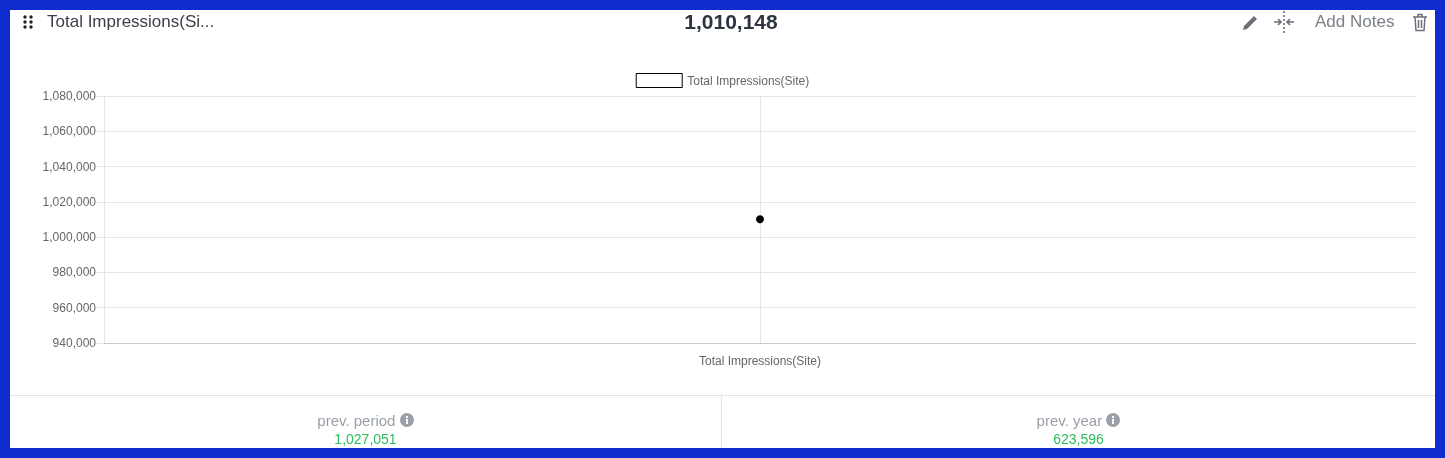 This screenshot has height=458, width=1445. I want to click on y-tick-label: 980,000, so click(74, 272).